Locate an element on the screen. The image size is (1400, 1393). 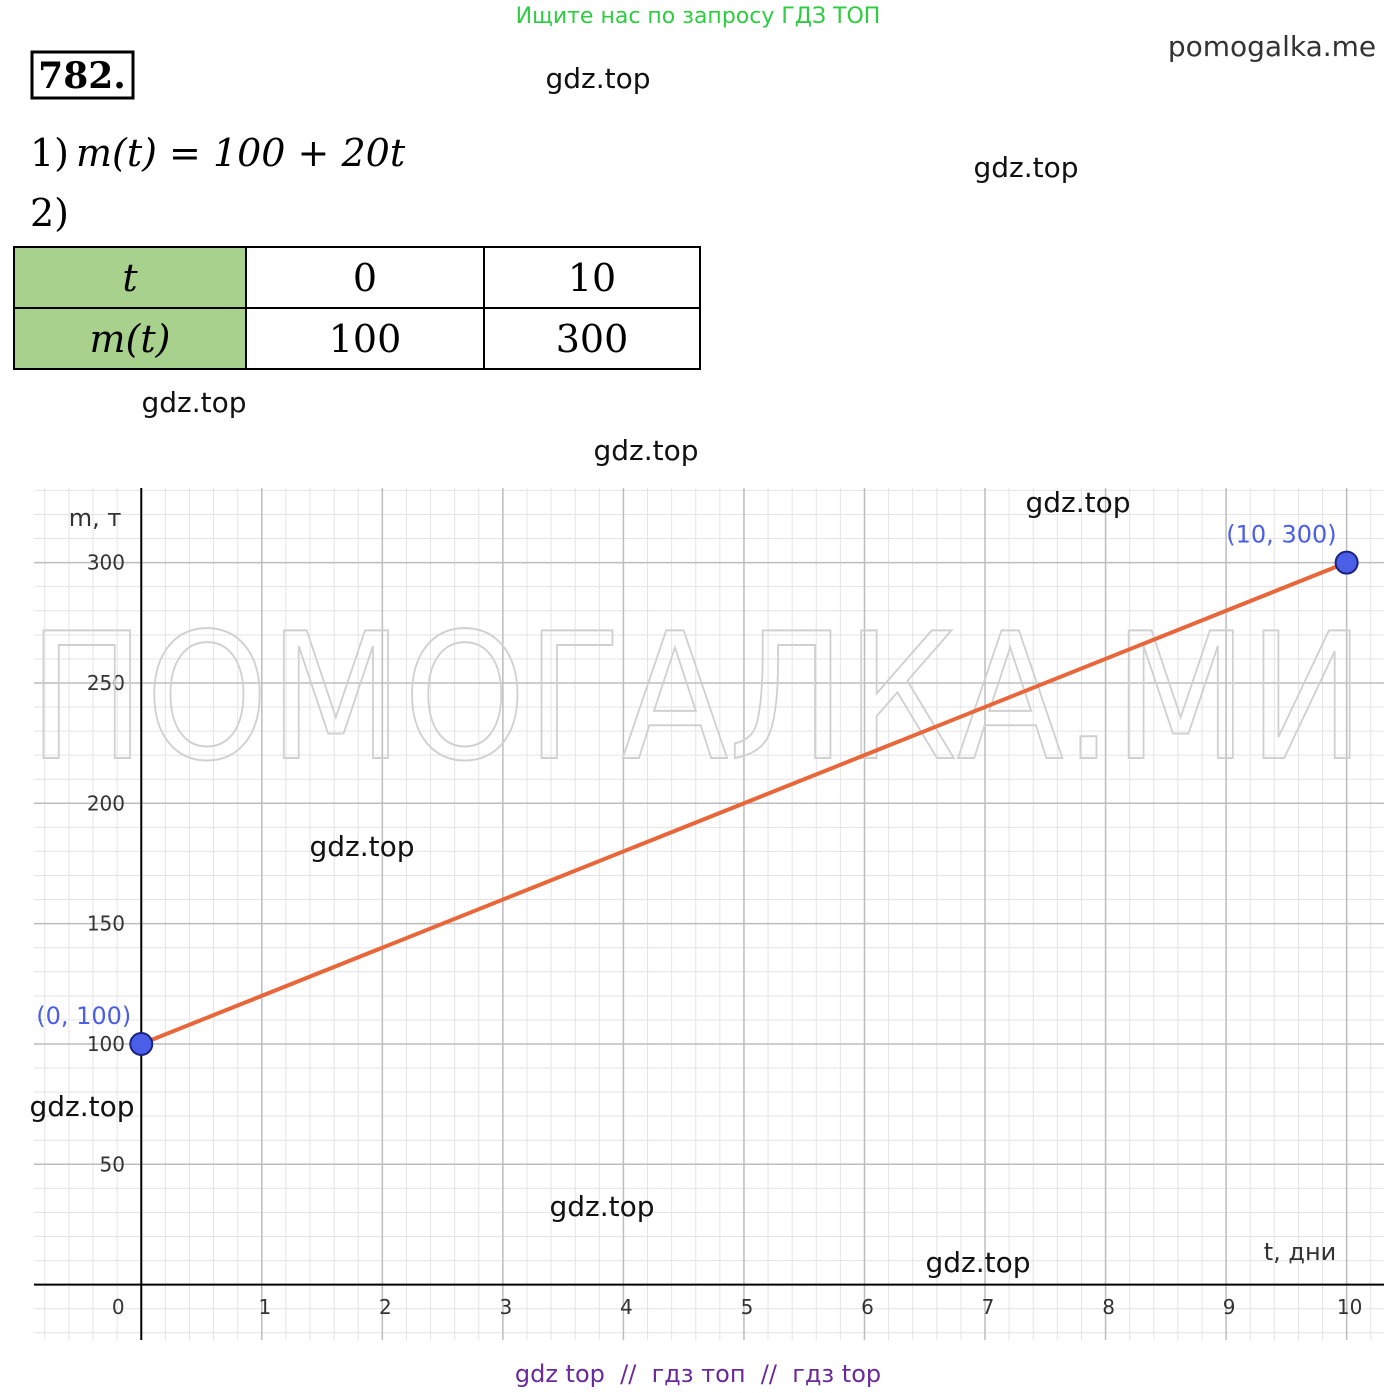
x-tick-label: 3 is located at coordinates (506, 1307).